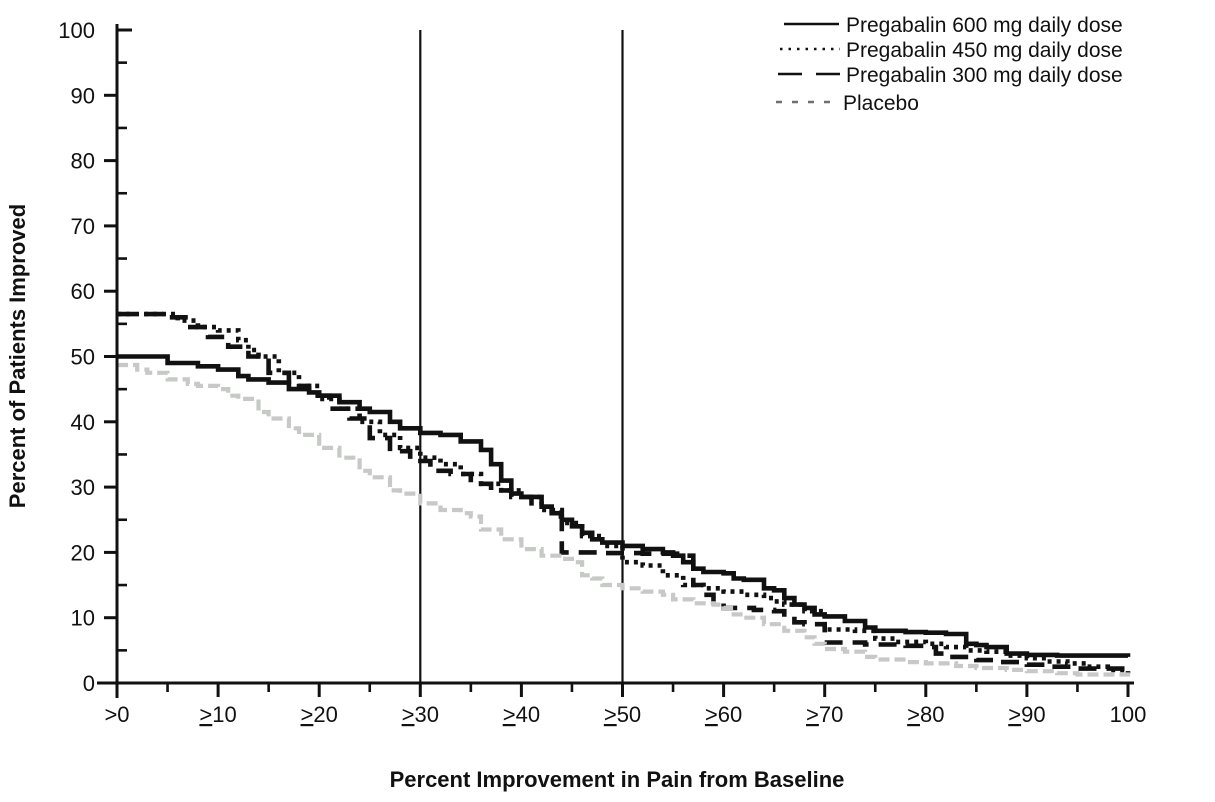  Describe the element at coordinates (217, 714) in the screenshot. I see `x-tick-label-10: >10` at that location.